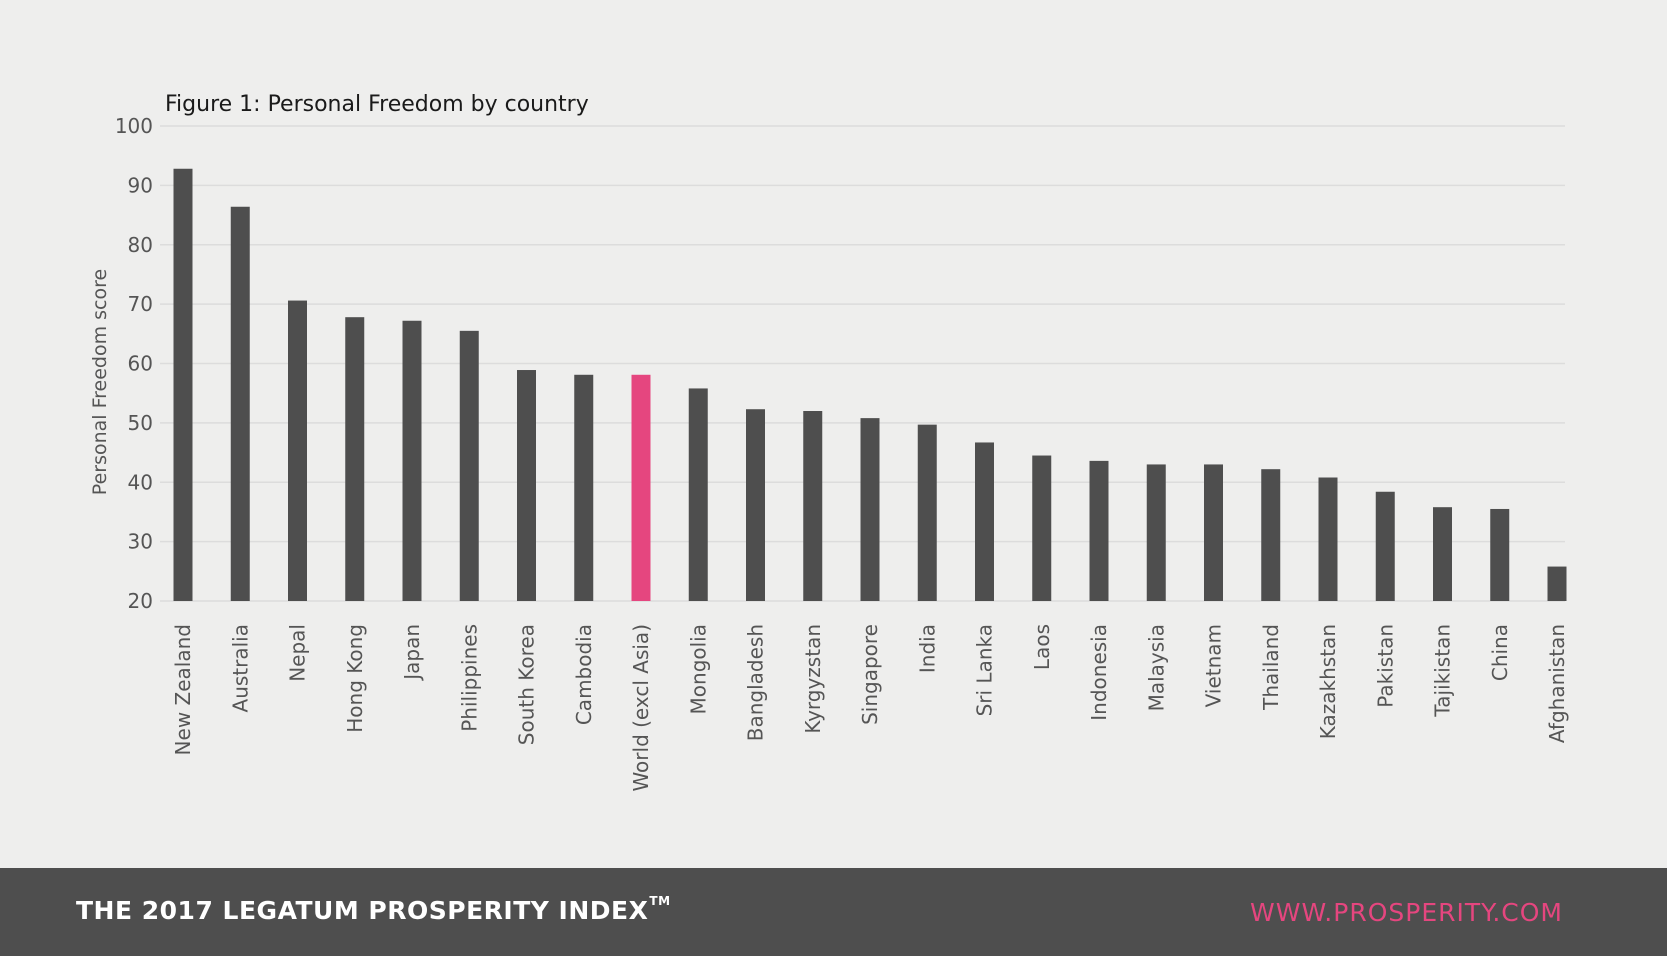 Image resolution: width=1667 pixels, height=956 pixels. I want to click on bar-world-excl-asia, so click(641, 487).